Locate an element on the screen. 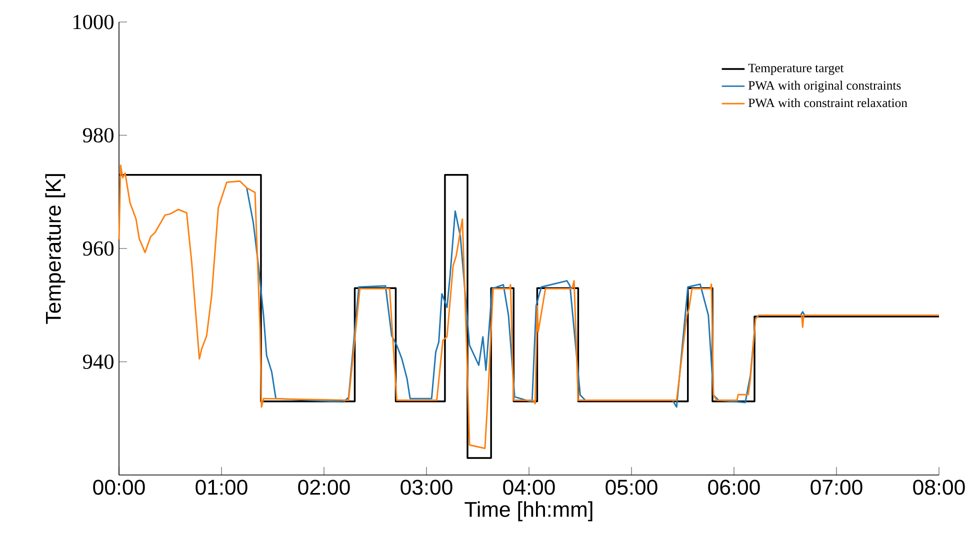  x-tick-label: 06:00 is located at coordinates (734, 487).